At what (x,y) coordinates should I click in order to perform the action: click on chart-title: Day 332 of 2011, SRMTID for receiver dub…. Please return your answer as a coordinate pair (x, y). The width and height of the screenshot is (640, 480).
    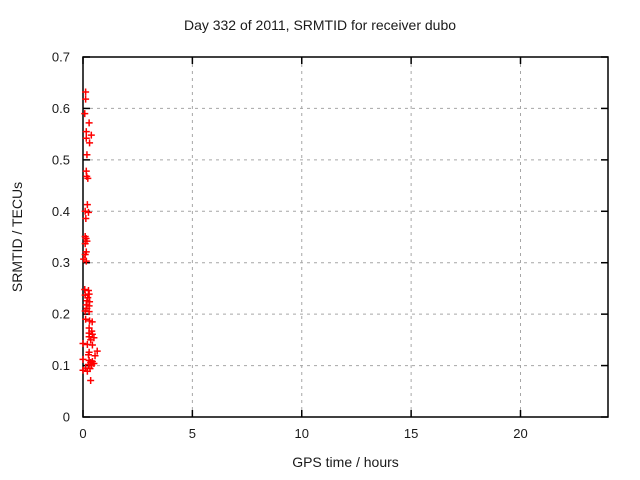
    Looking at the image, I should click on (320, 25).